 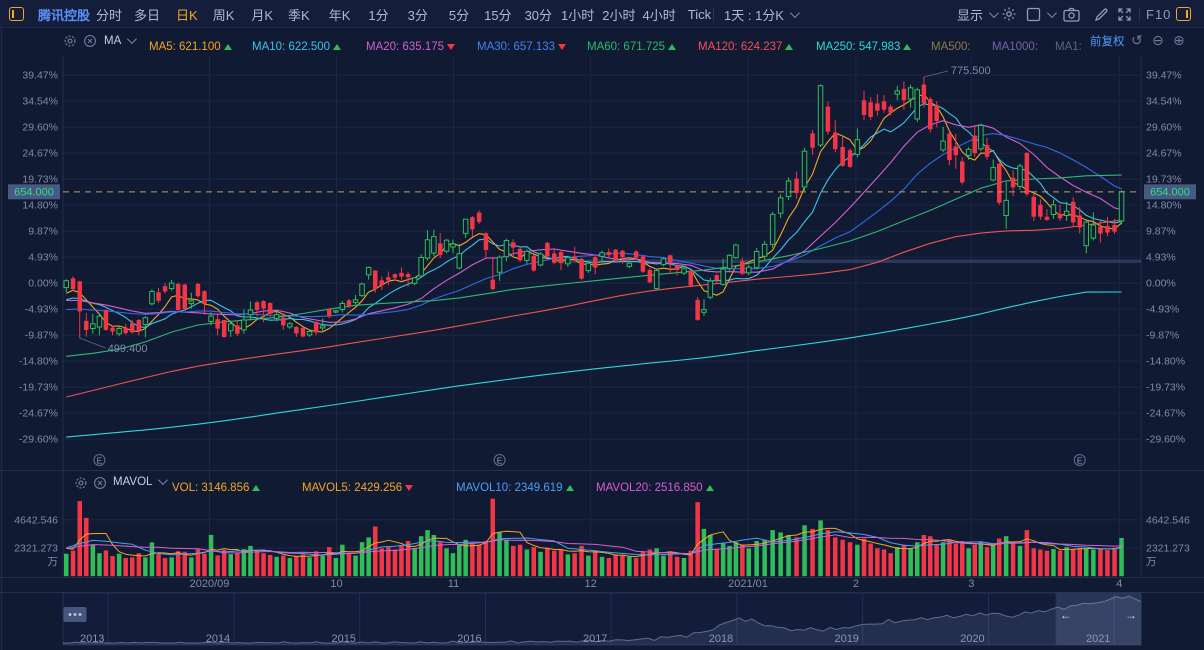 I want to click on svg-text: E, so click(x=1080, y=460).